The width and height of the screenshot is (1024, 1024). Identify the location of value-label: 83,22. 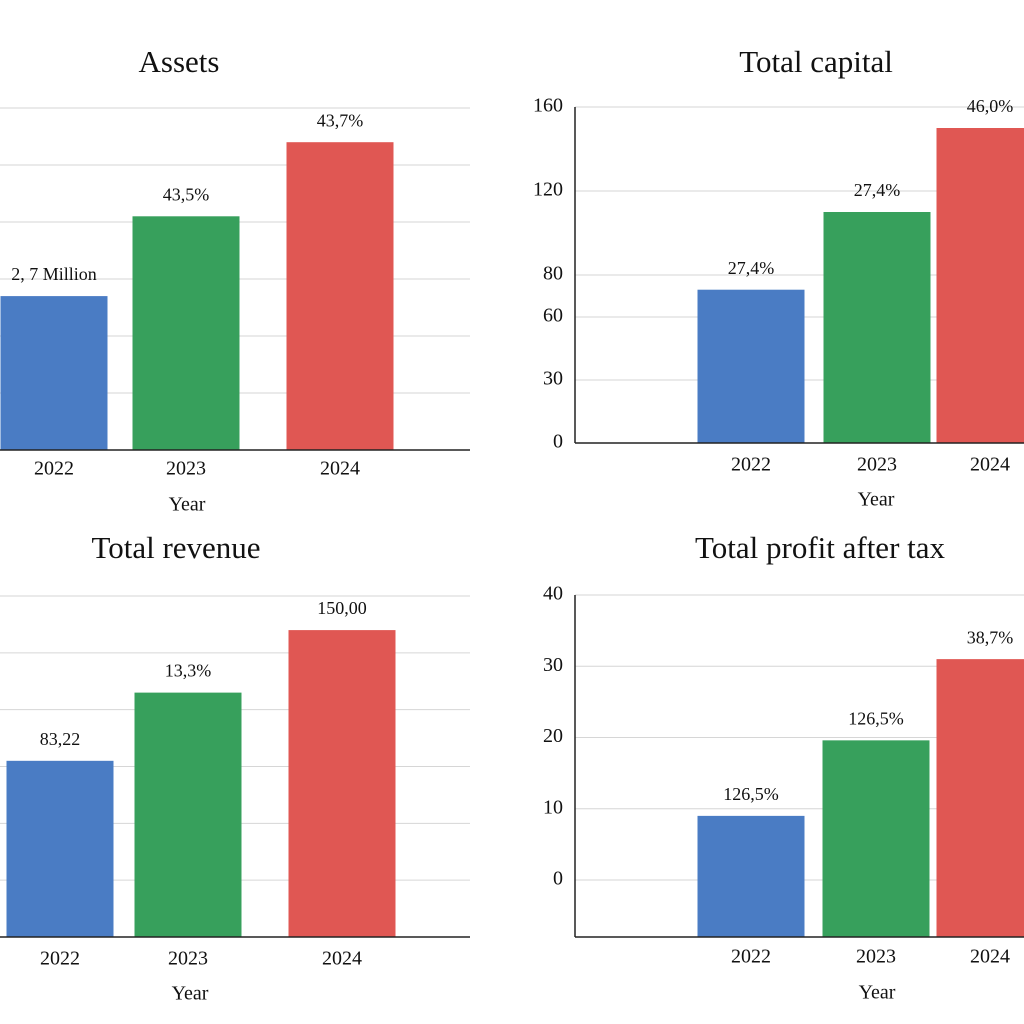
(60, 739).